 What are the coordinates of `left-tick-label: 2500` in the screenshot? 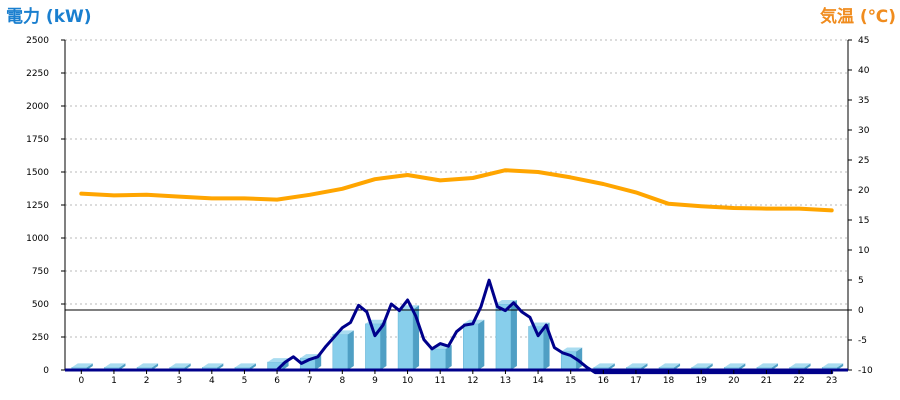 It's located at (37, 41).